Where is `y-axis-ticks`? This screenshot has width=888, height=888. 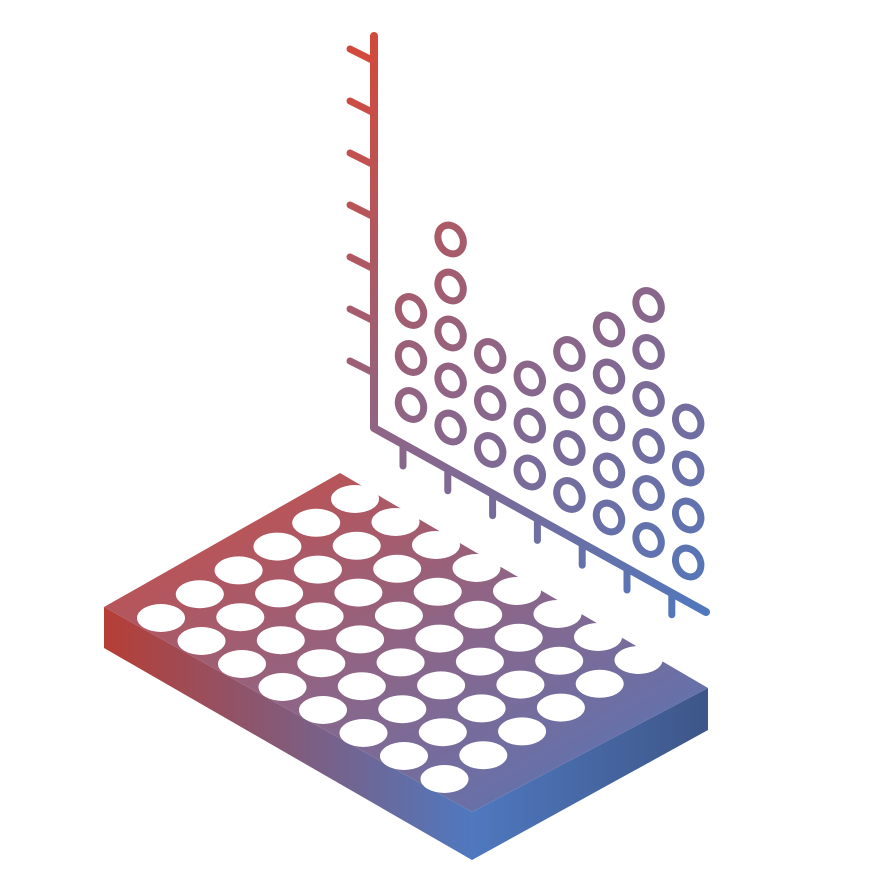 y-axis-ticks is located at coordinates (362, 211).